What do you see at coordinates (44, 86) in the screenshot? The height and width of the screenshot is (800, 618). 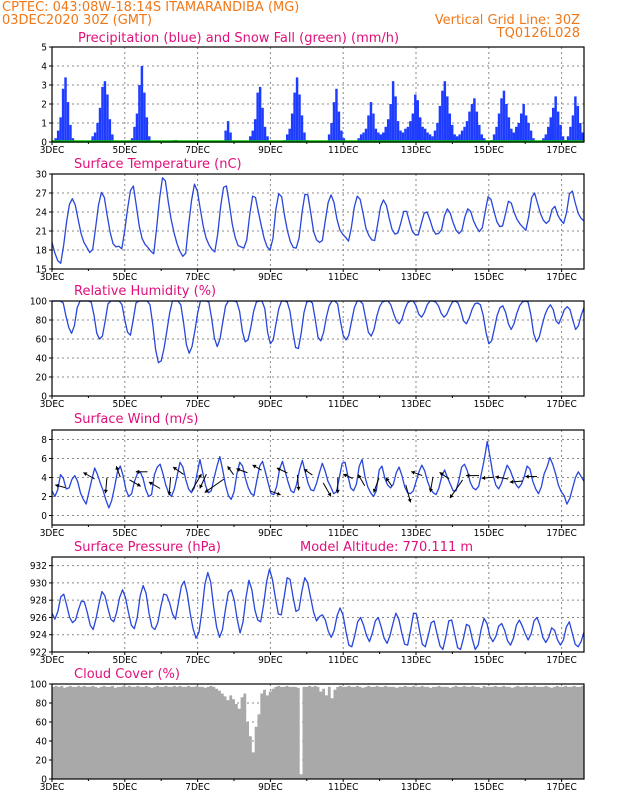 I see `precip-ytick-label: 3` at bounding box center [44, 86].